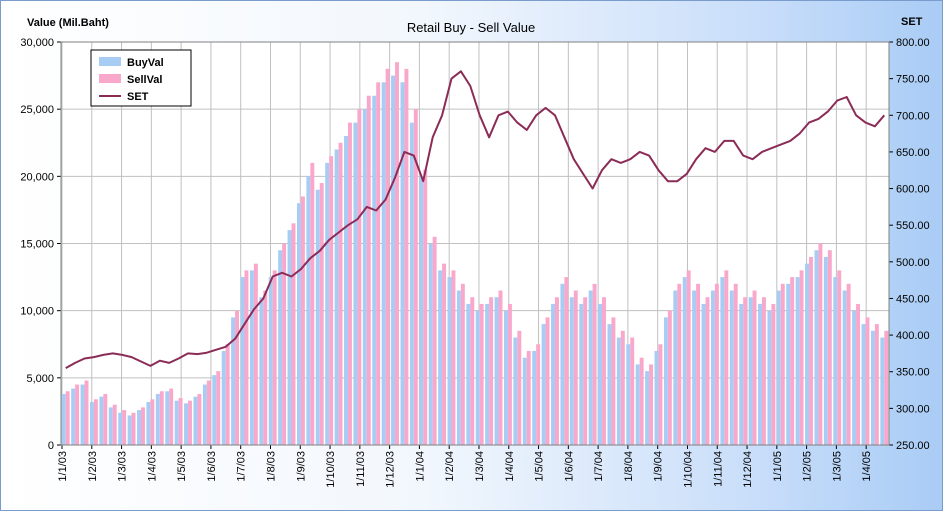  I want to click on x-tick-label: 1/5/03, so click(182, 466).